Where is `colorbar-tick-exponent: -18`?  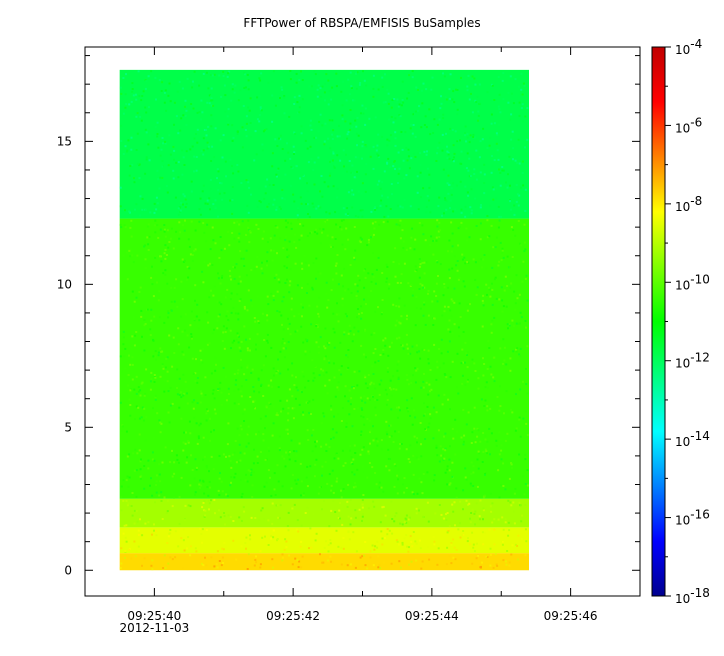
colorbar-tick-exponent: -18 is located at coordinates (700, 593).